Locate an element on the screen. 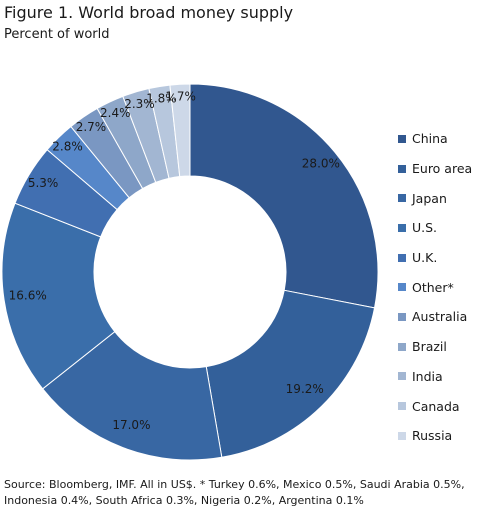 This screenshot has width=481, height=512. legend-label: Other* is located at coordinates (433, 287).